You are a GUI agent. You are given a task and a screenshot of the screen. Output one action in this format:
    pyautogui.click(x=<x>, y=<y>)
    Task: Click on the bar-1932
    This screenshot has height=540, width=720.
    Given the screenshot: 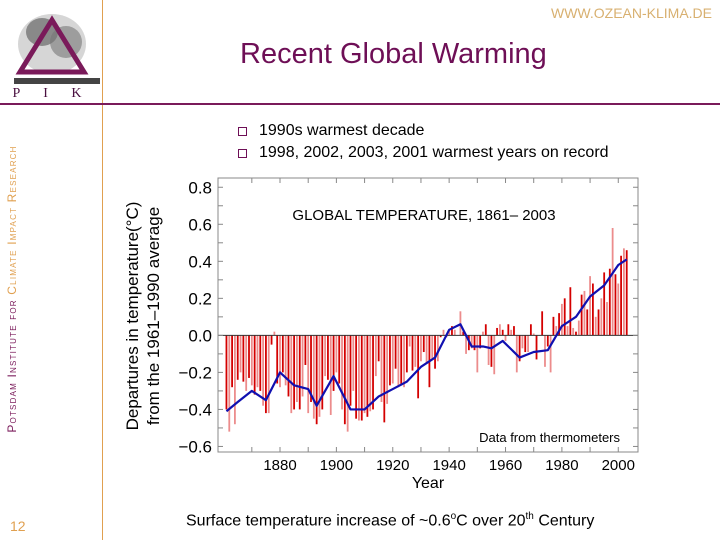 What is the action you would take?
    pyautogui.click(x=426, y=349)
    